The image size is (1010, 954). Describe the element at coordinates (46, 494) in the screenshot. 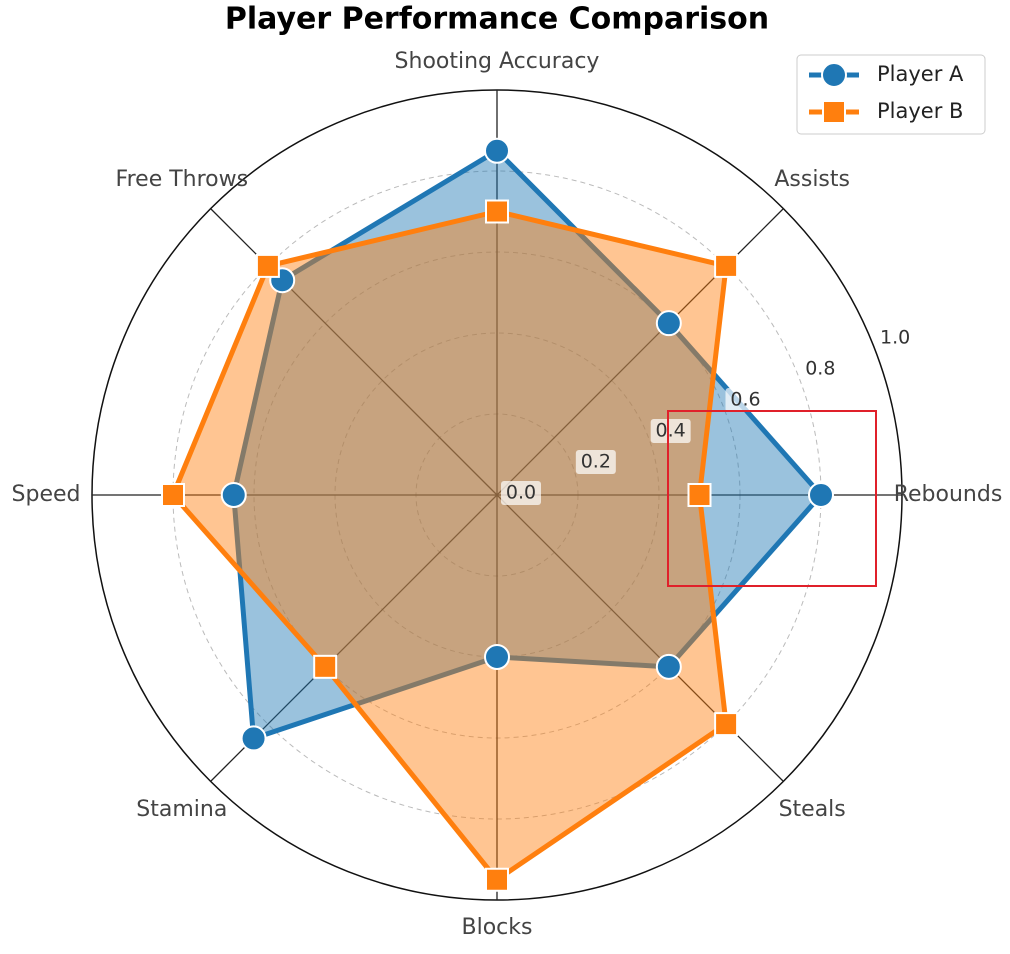

I see `category-label: Speed` at that location.